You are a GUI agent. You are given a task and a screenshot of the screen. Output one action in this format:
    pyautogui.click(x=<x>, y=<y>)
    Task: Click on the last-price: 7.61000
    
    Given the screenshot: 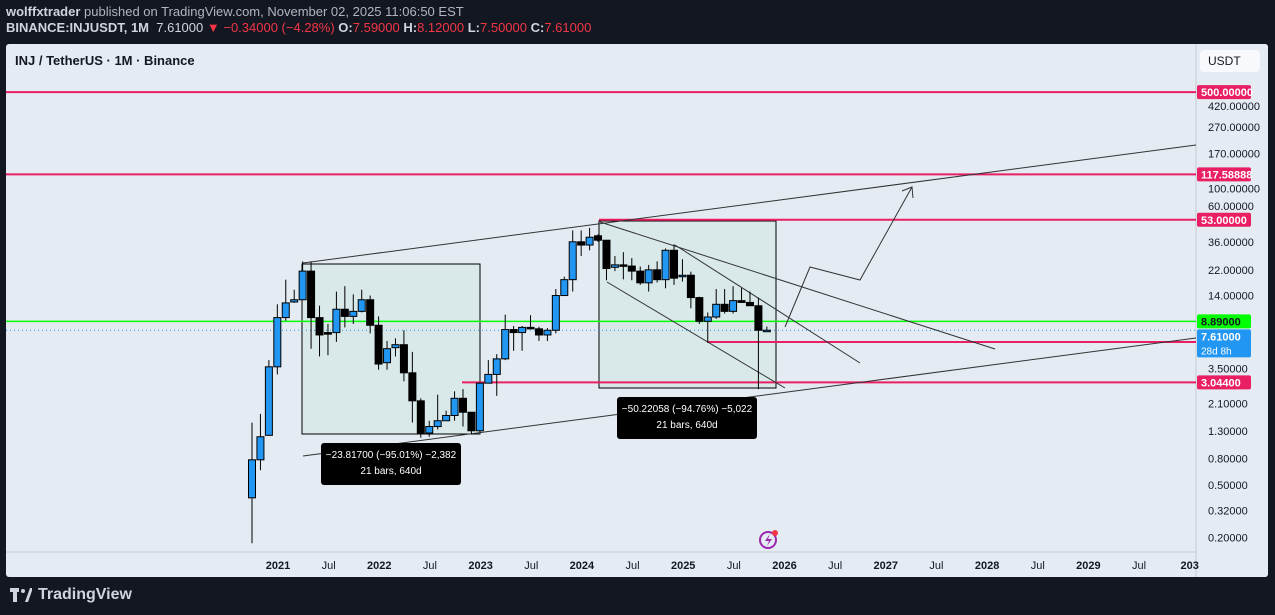 What is the action you would take?
    pyautogui.click(x=180, y=27)
    